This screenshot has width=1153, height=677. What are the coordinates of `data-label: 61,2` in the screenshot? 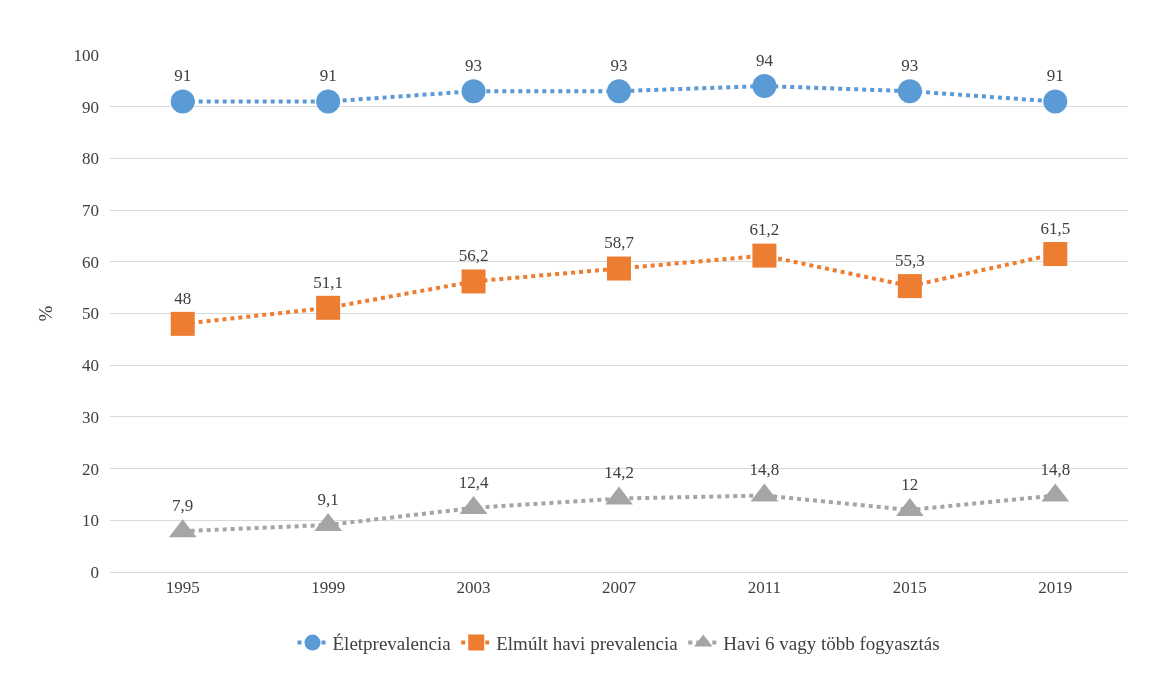 It's located at (764, 230).